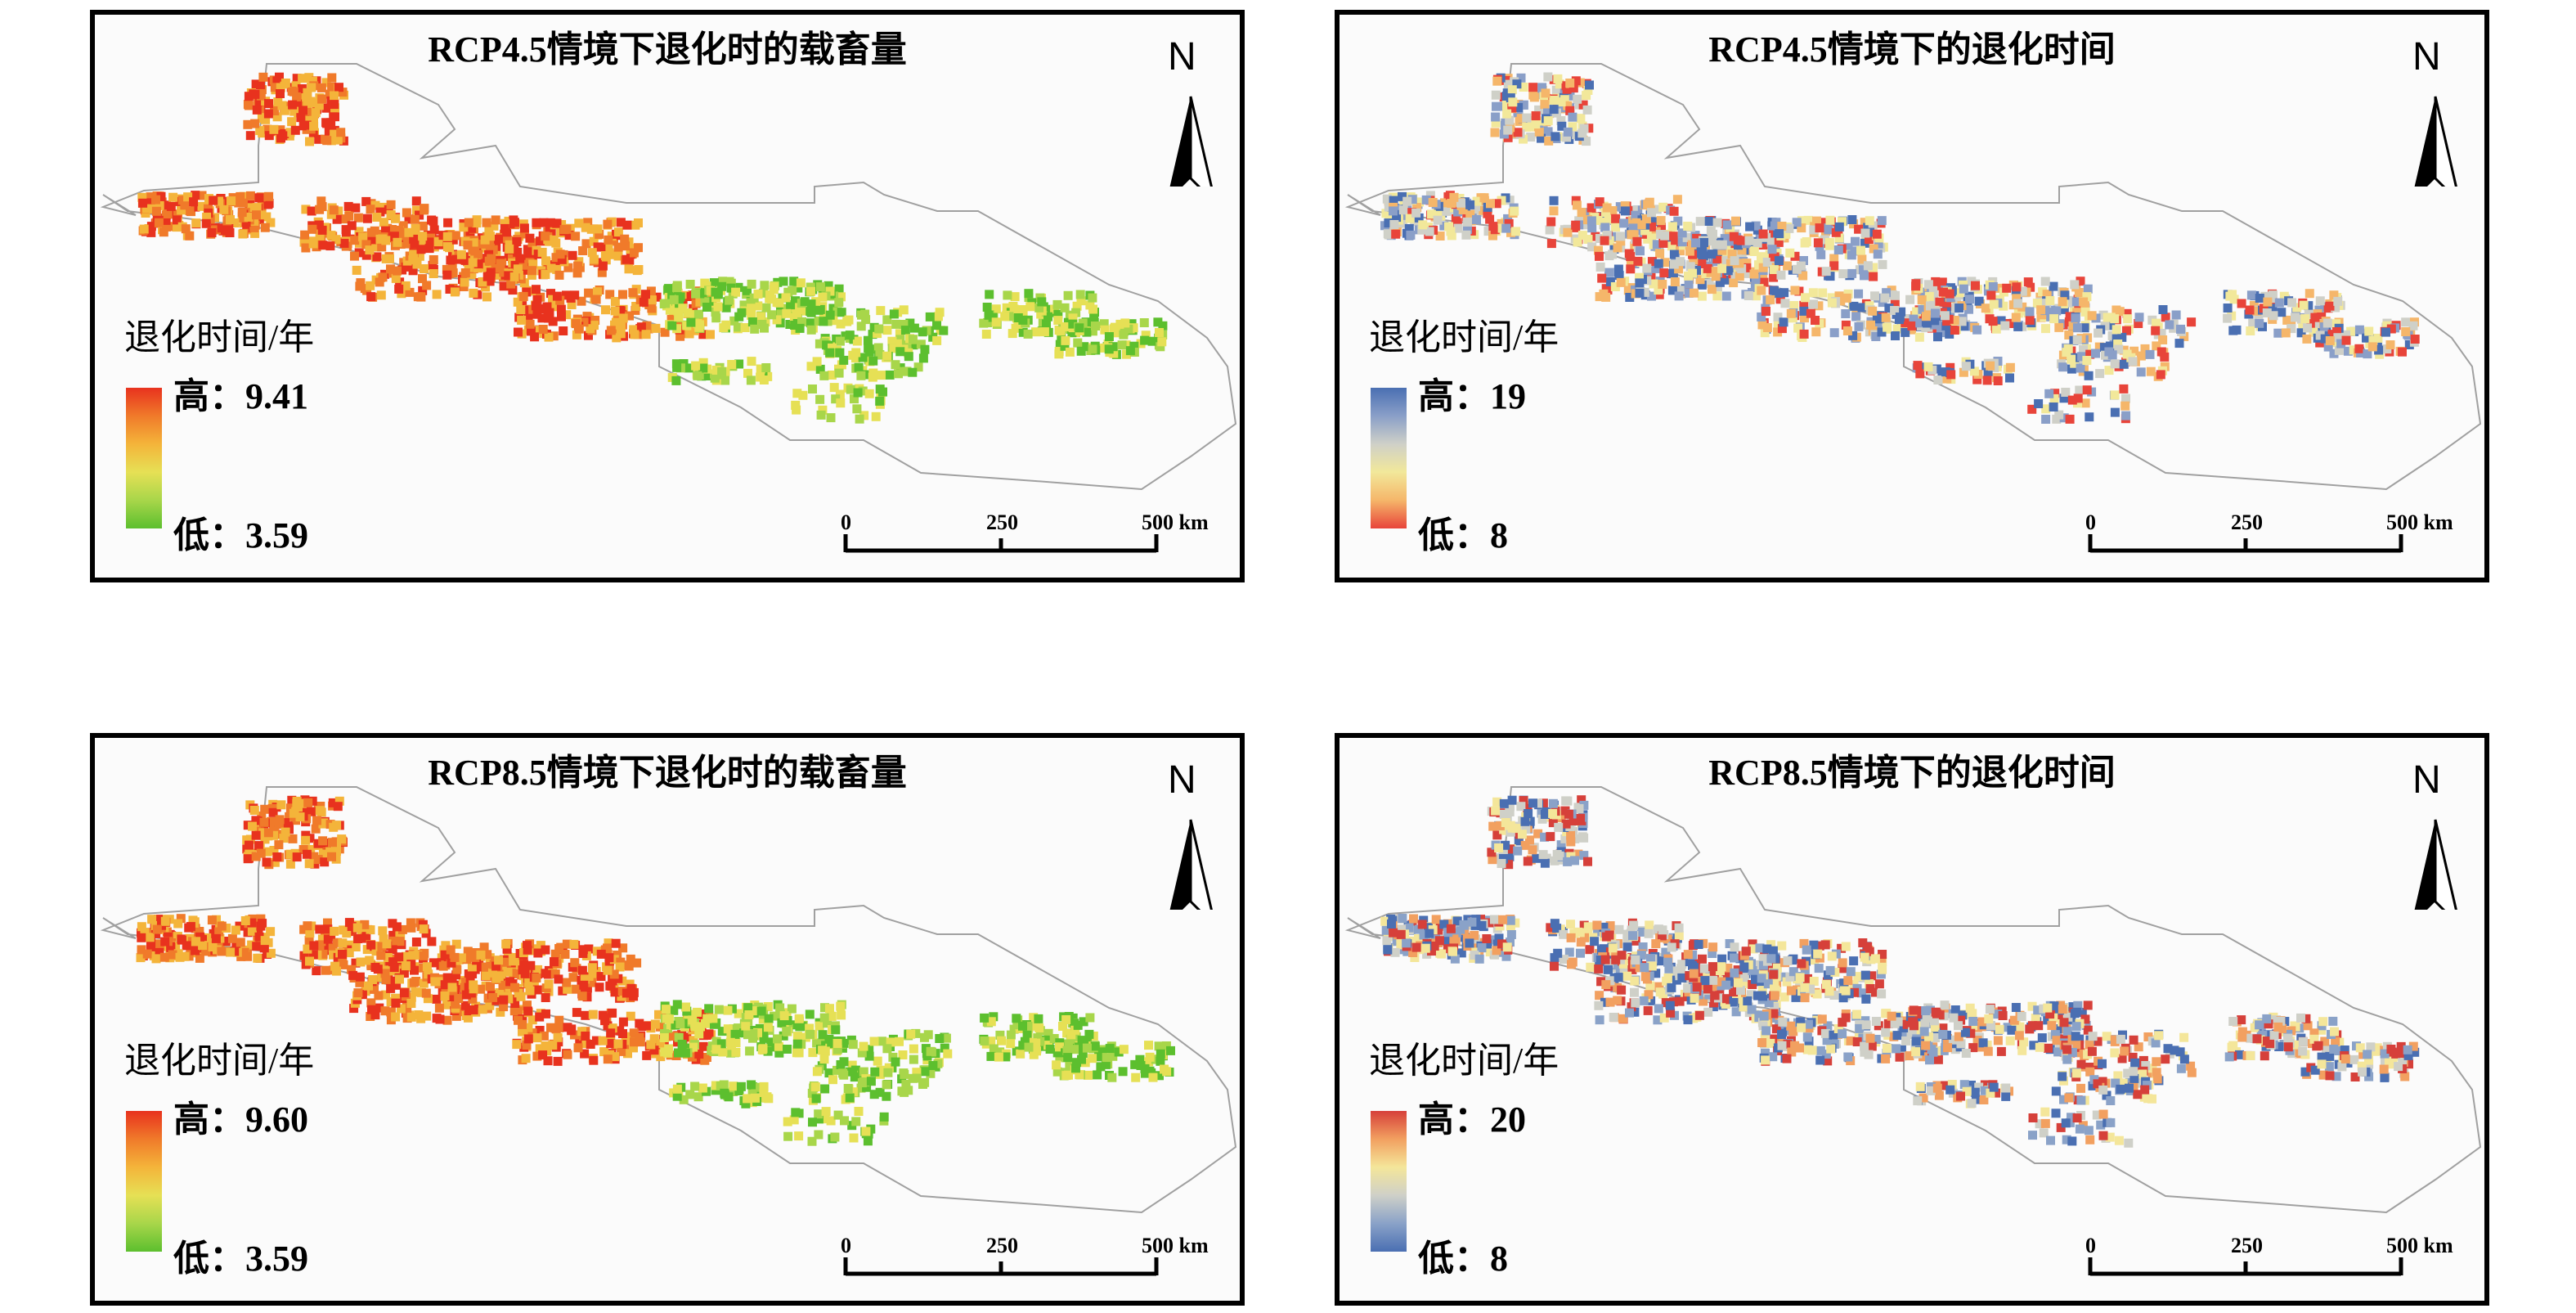 The image size is (2576, 1313). I want to click on map-canvas, so click(1913, 1000).